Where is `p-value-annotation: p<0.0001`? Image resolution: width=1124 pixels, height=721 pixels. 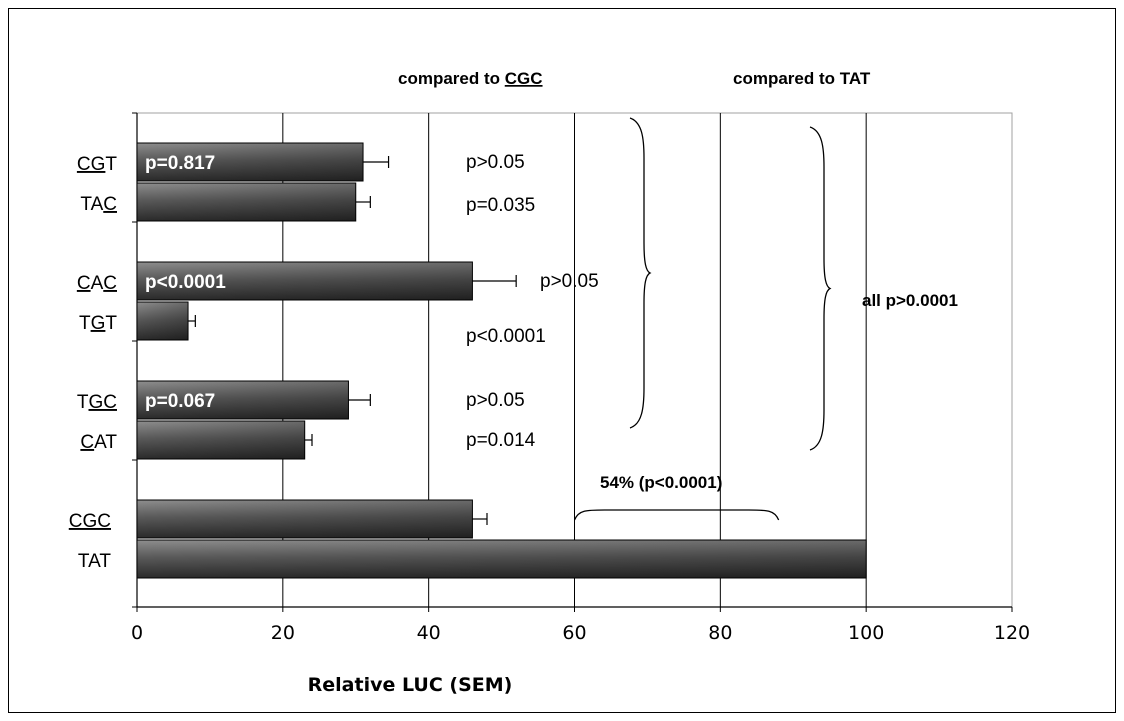 p-value-annotation: p<0.0001 is located at coordinates (506, 336).